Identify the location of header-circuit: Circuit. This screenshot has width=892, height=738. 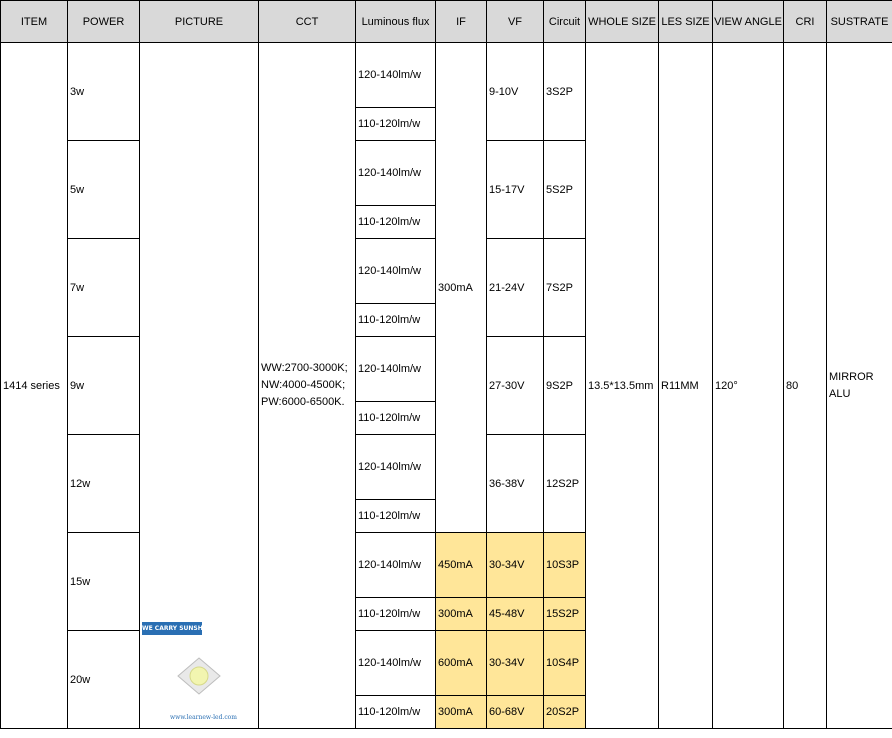
(564, 21).